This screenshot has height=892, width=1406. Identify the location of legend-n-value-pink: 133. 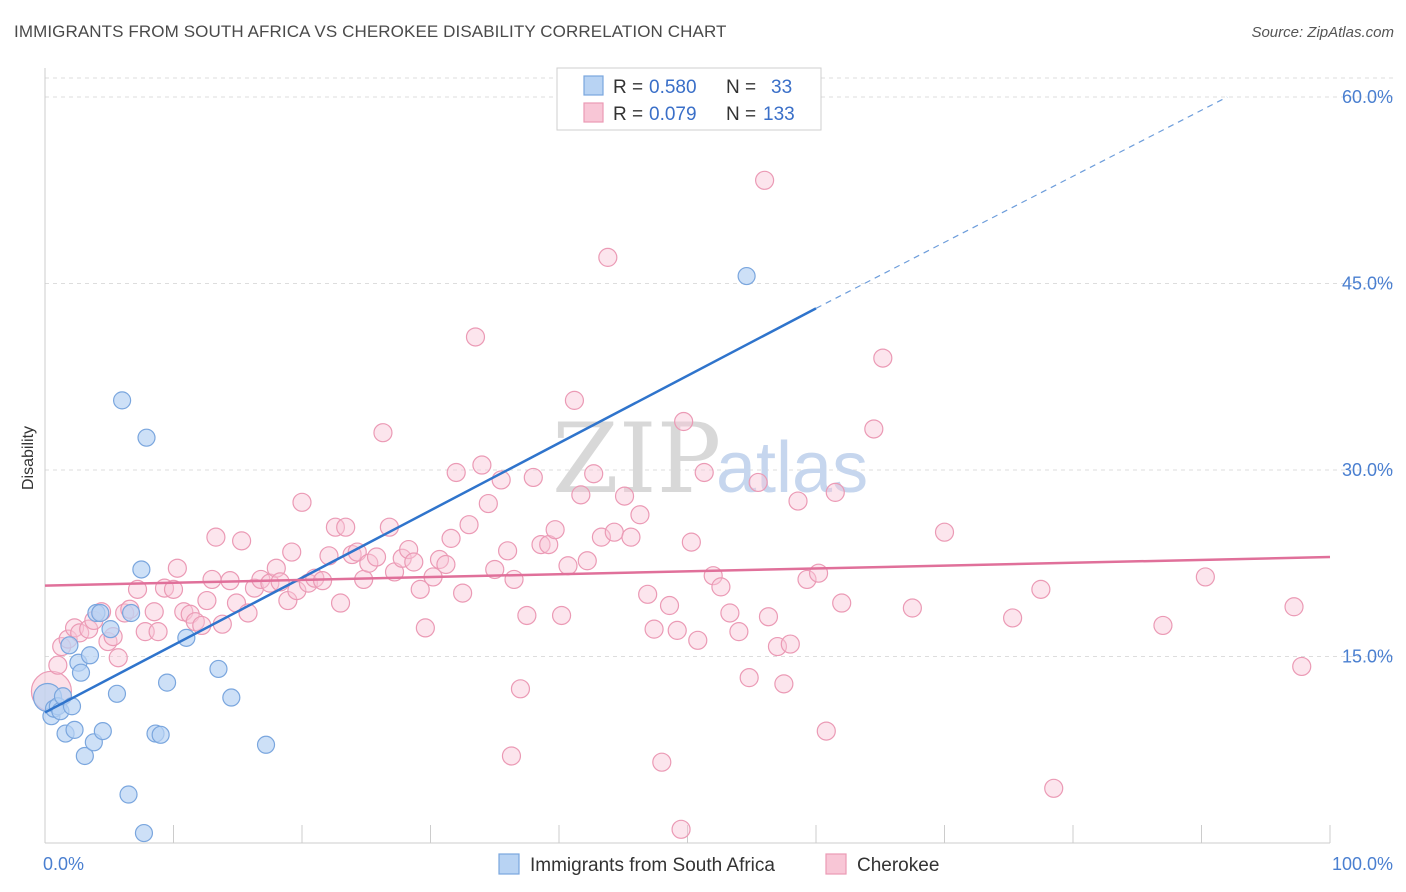
(779, 114).